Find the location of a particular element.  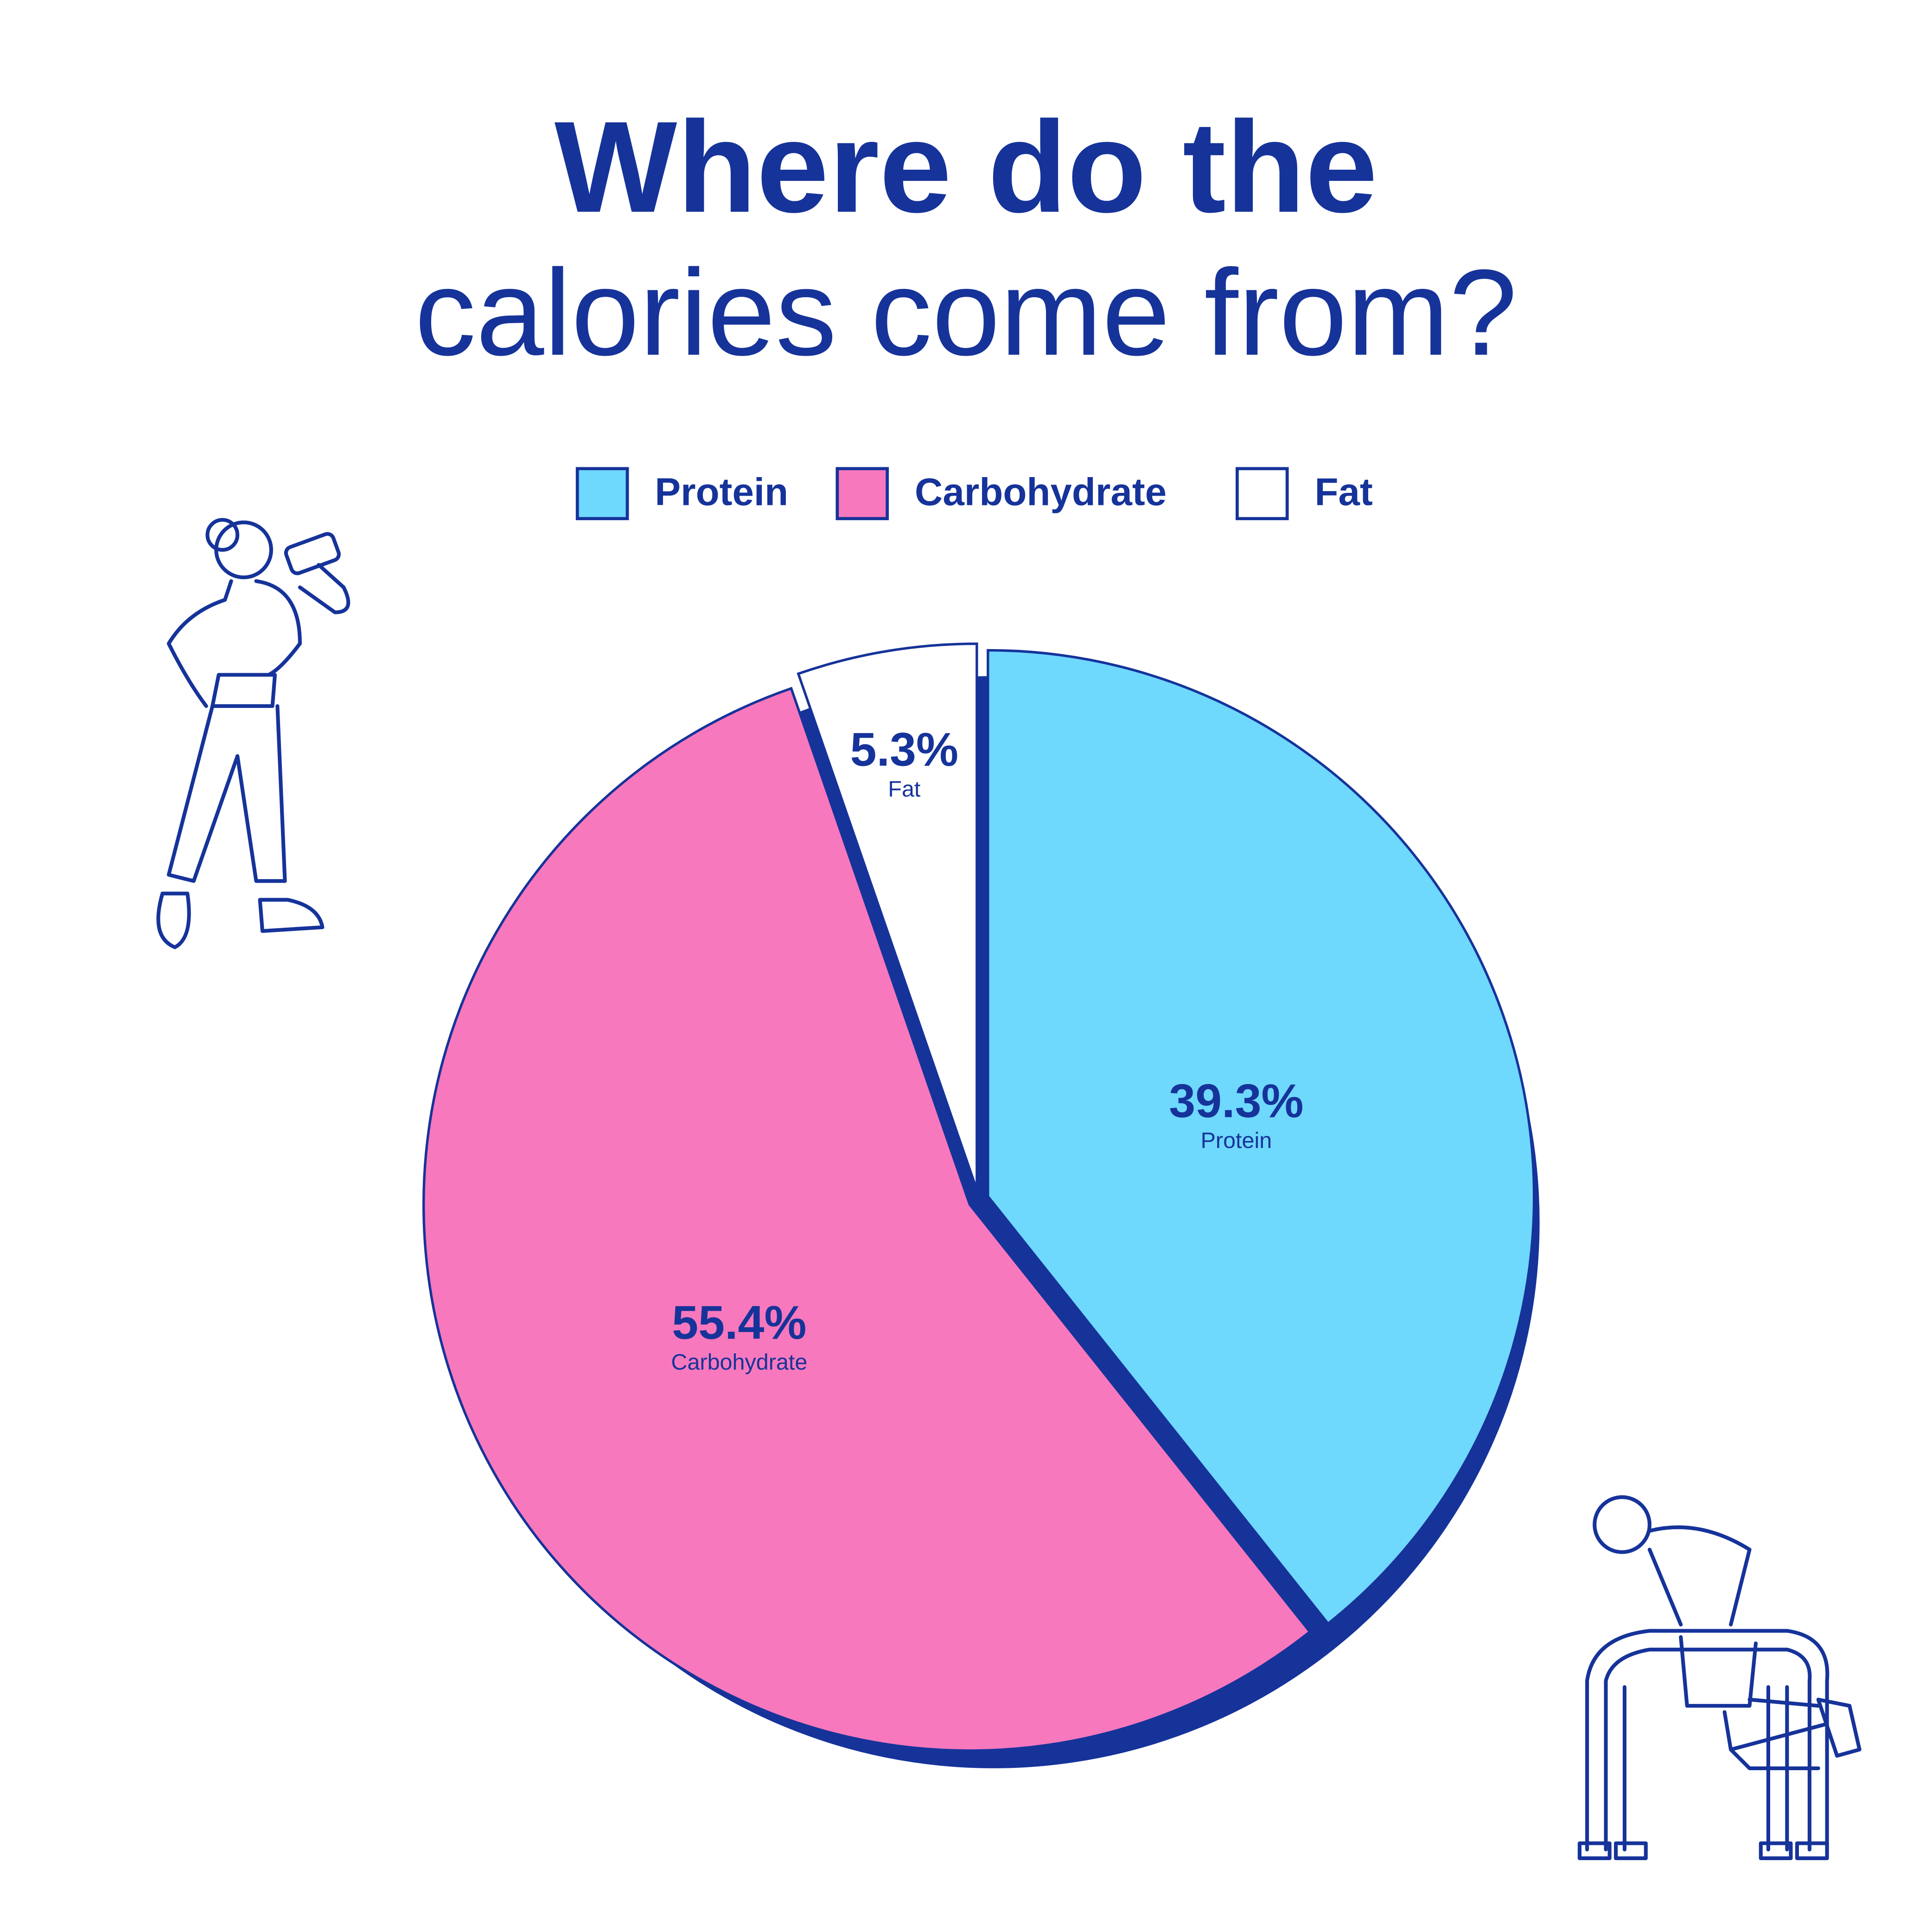

legend-label: Protein is located at coordinates (722, 492).